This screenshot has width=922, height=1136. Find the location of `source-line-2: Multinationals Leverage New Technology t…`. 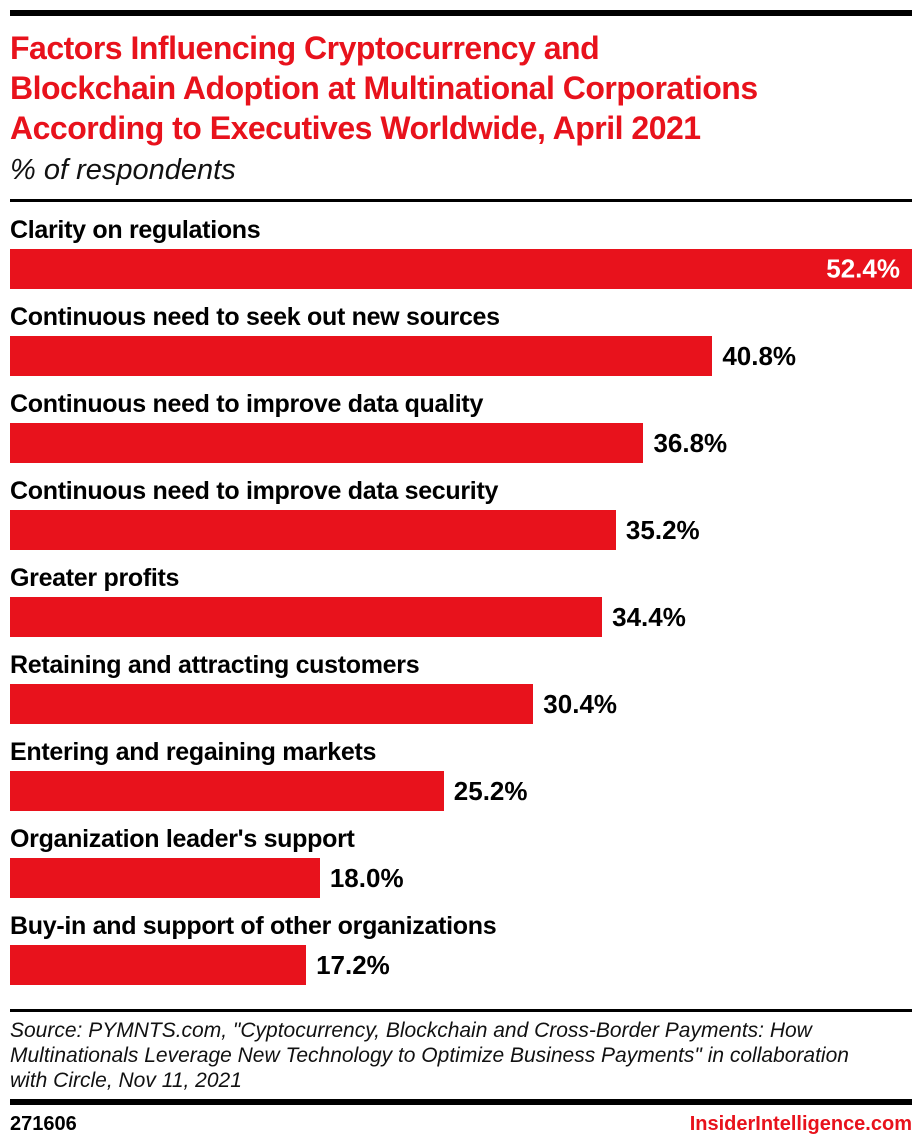

source-line-2: Multinationals Leverage New Technology t… is located at coordinates (429, 1055).